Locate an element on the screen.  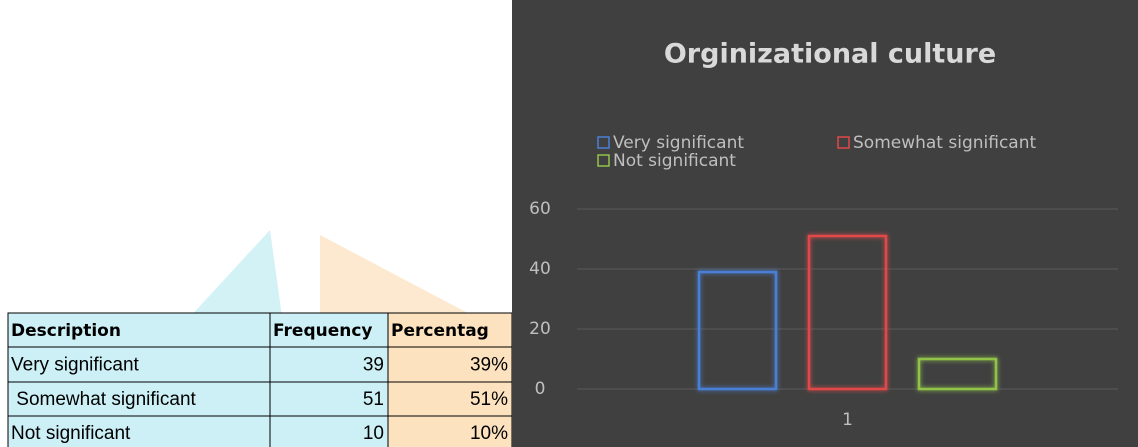
table-header: Frequency is located at coordinates (323, 331).